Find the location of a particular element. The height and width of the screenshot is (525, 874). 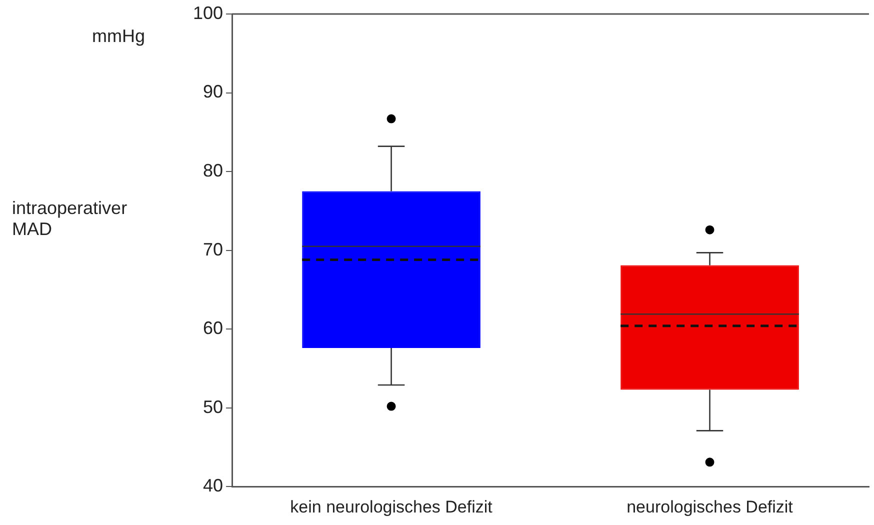

y-tick-label: 40 is located at coordinates (213, 486).